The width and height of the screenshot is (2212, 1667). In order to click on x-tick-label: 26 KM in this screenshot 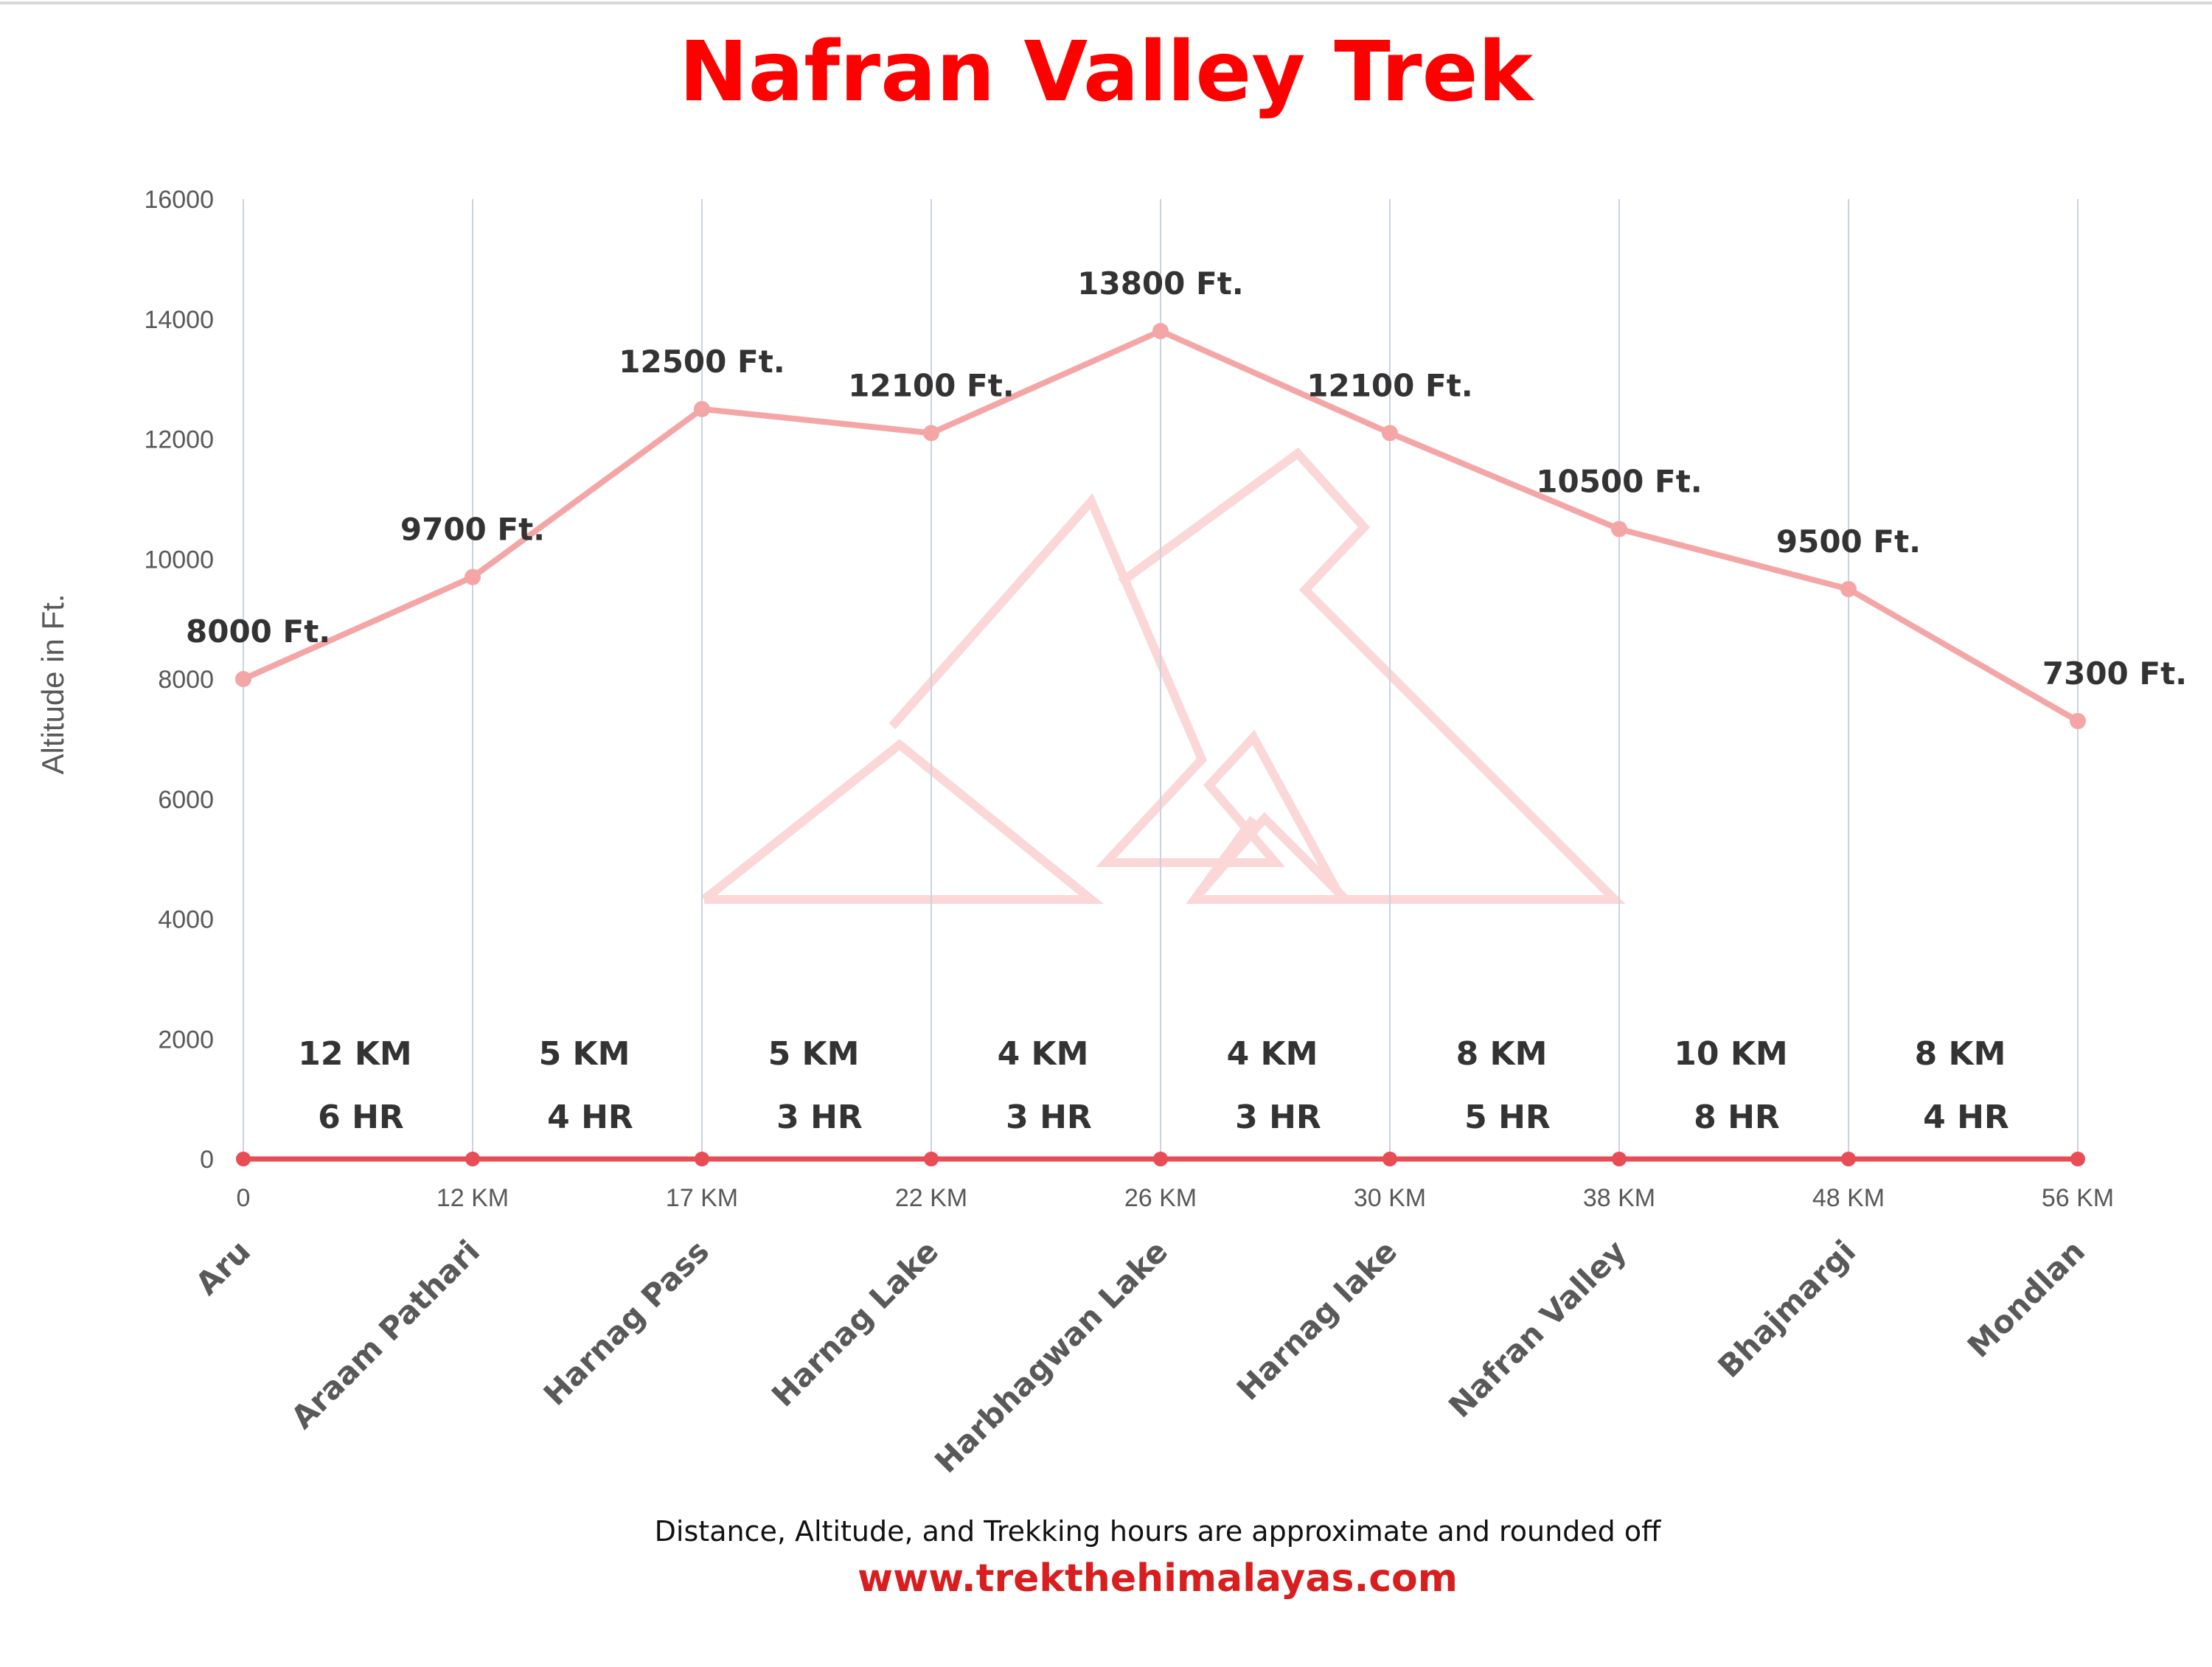, I will do `click(1160, 1198)`.